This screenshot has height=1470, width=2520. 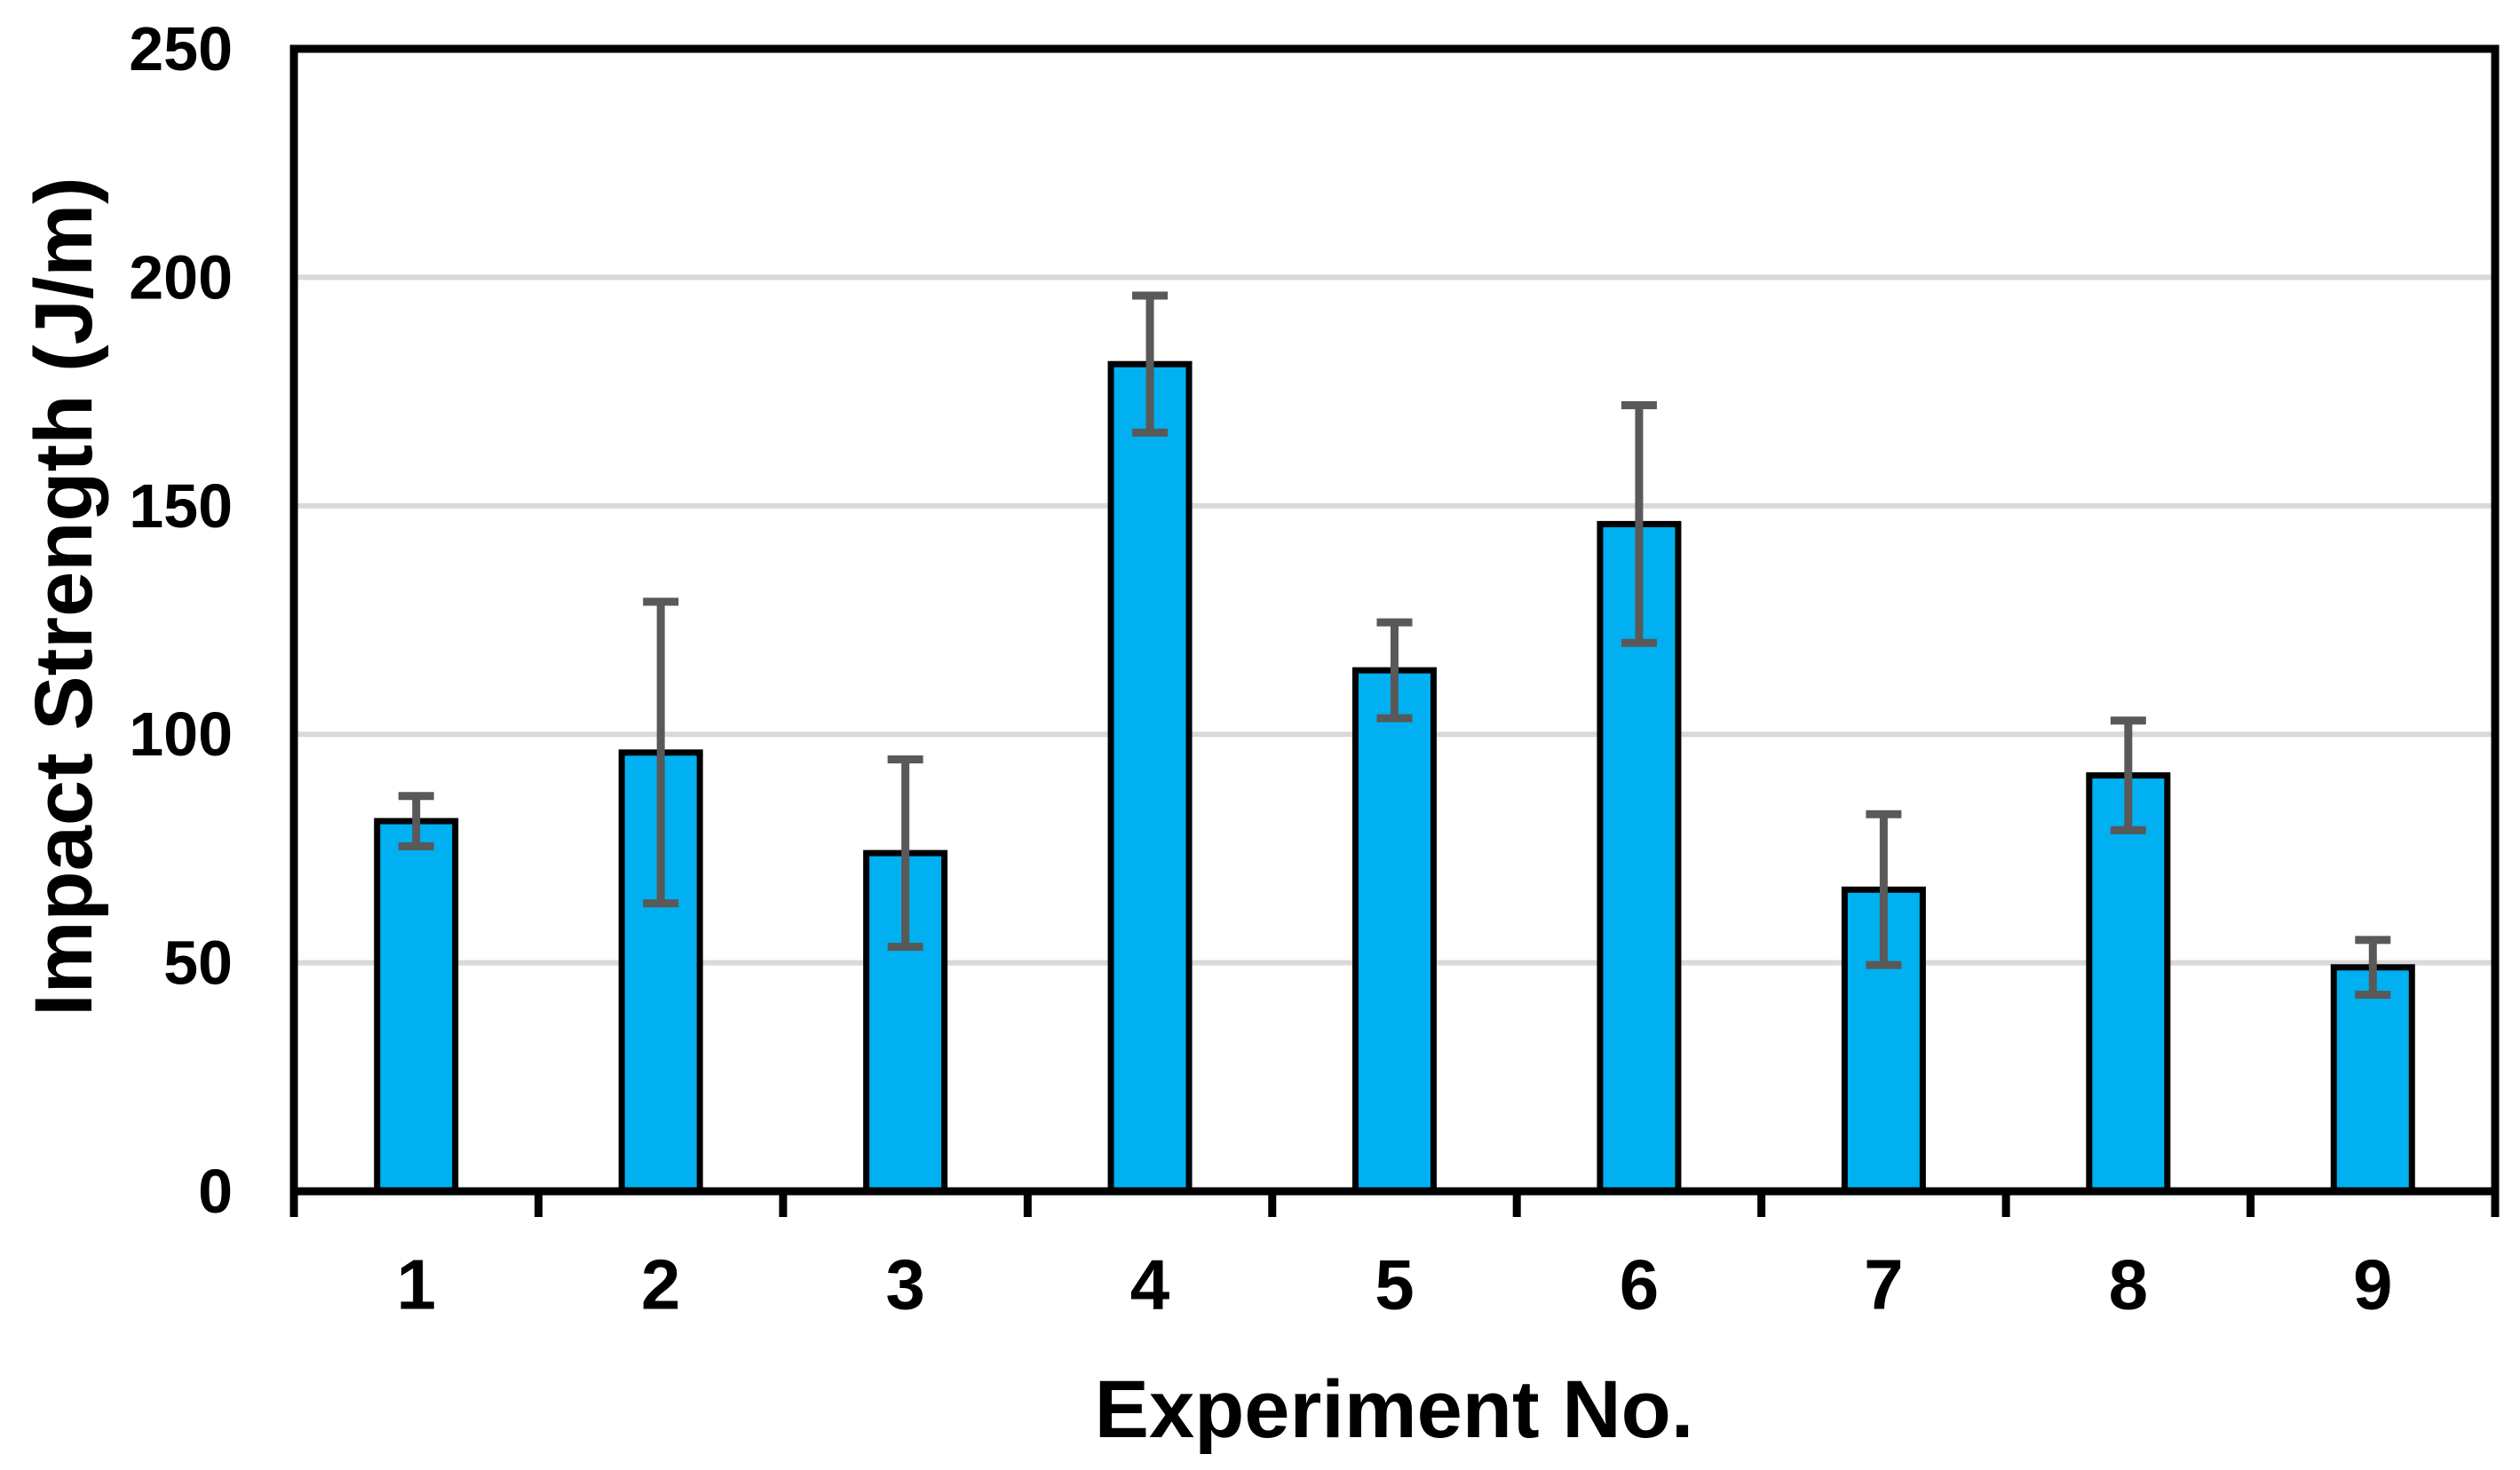 I want to click on x-tick-label: 8, so click(x=2129, y=1284).